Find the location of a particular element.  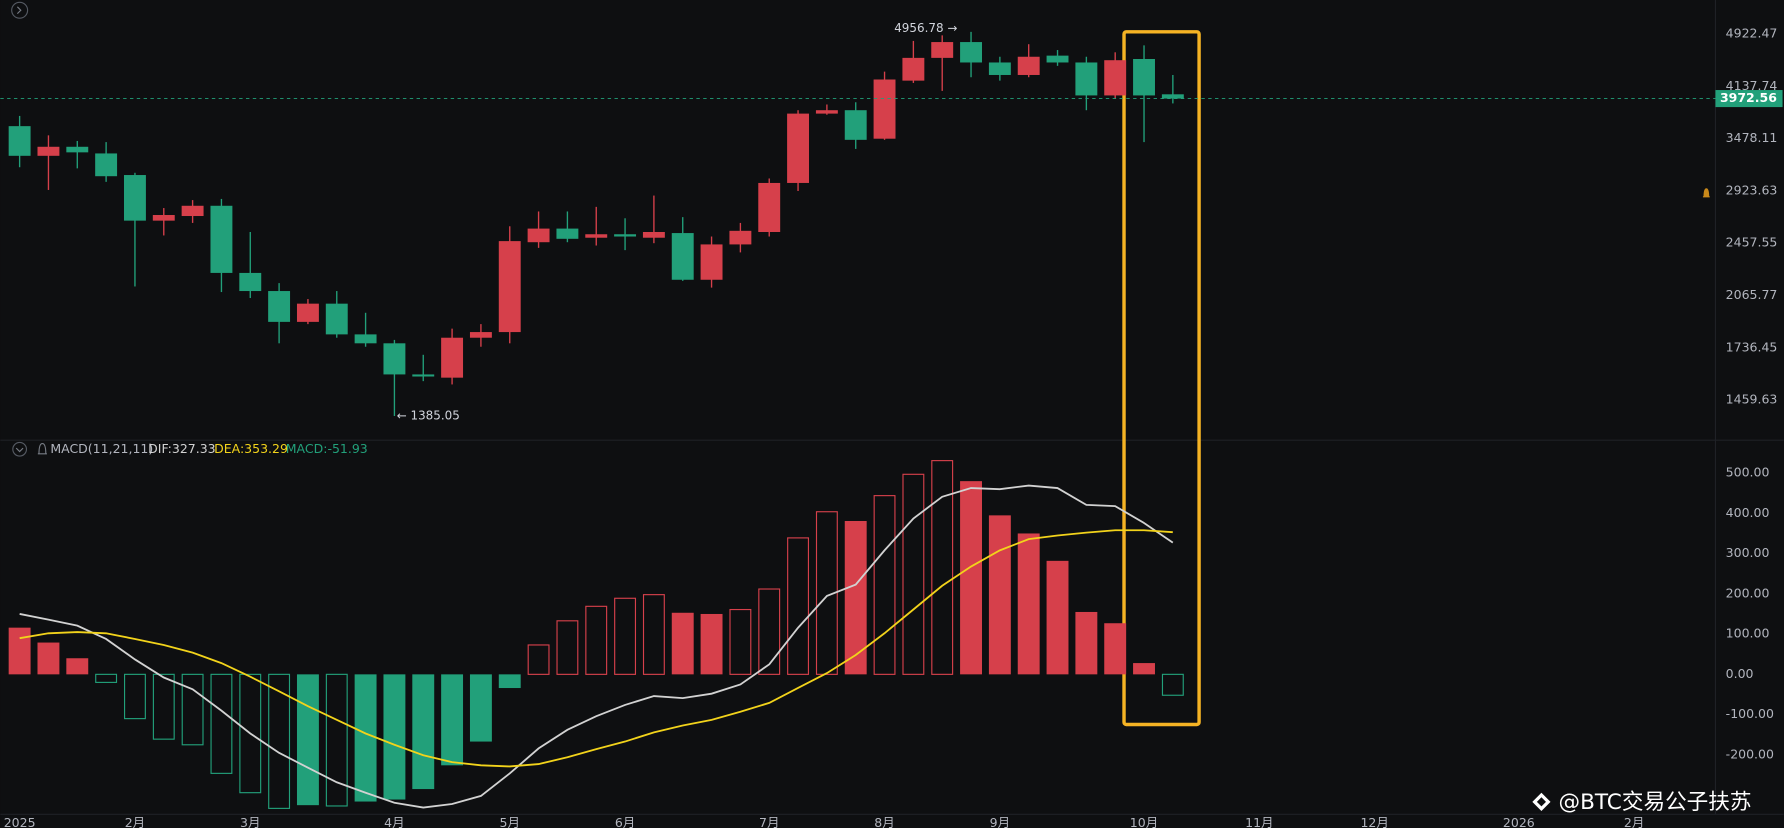

x-tick-label: 7月 is located at coordinates (769, 821).